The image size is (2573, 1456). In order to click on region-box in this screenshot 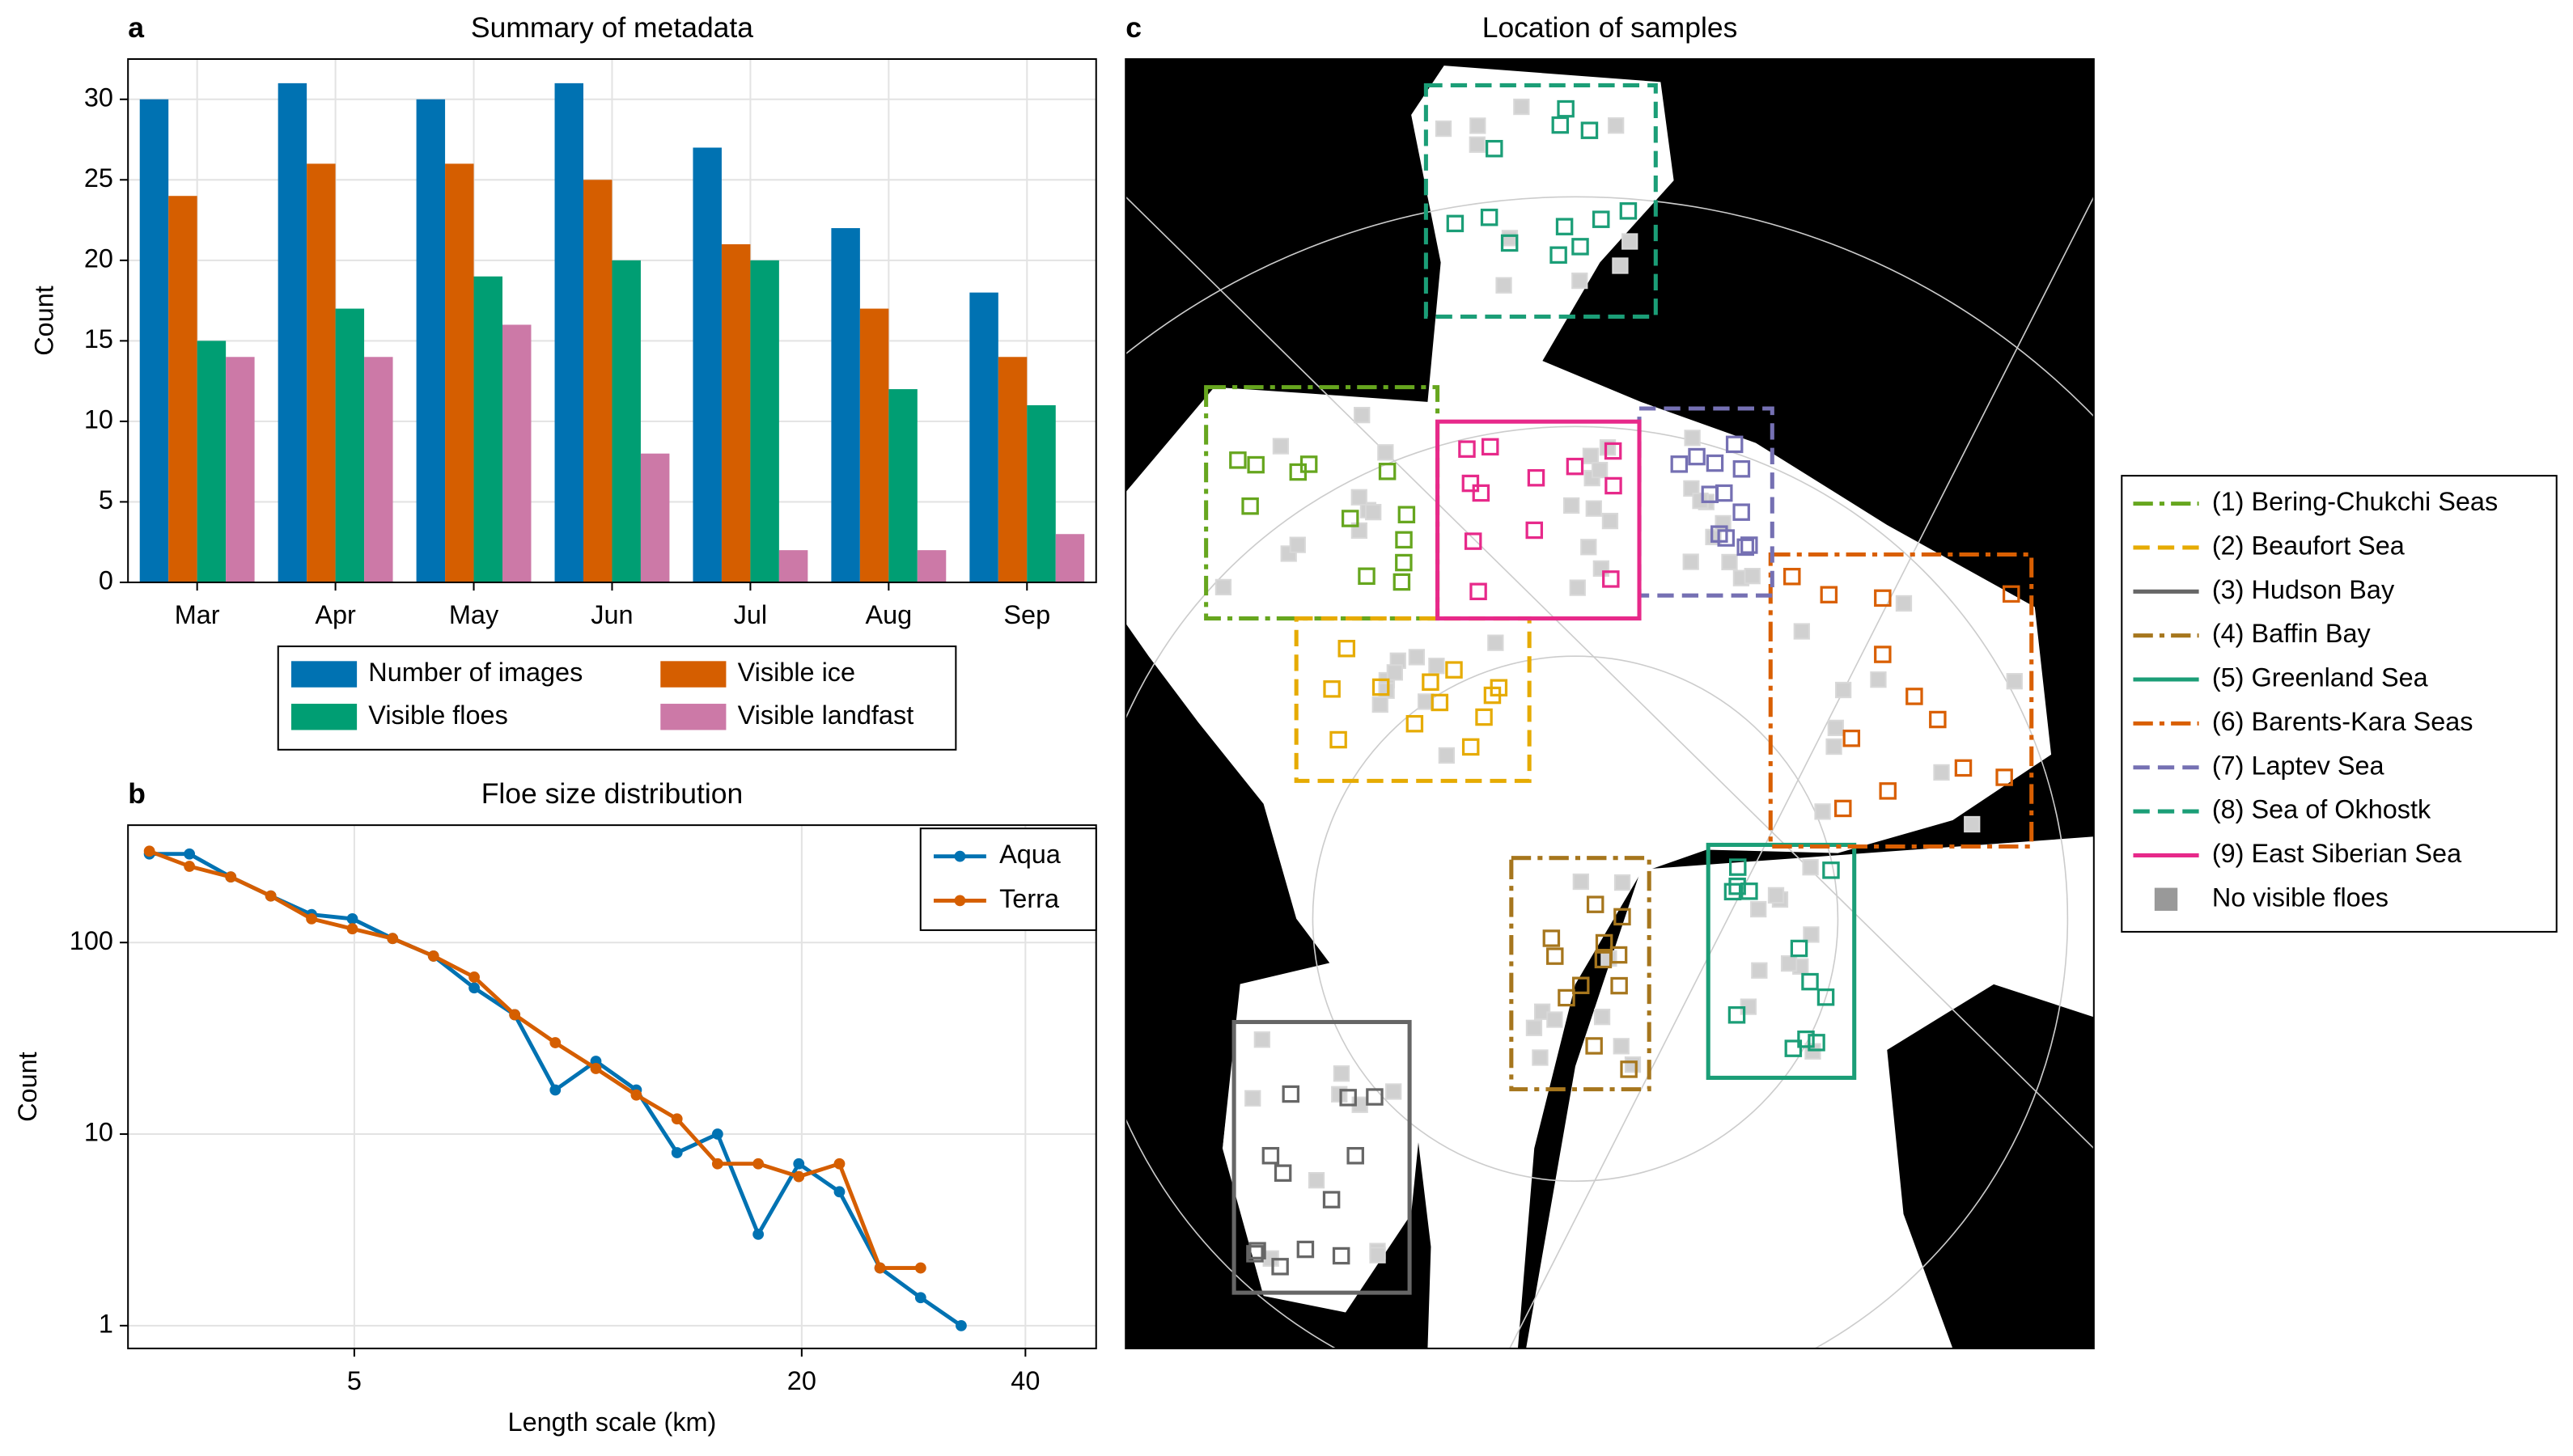, I will do `click(1580, 974)`.